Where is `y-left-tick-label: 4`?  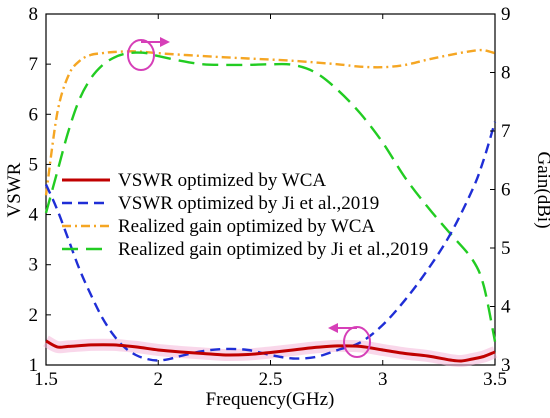
y-left-tick-label: 4 is located at coordinates (34, 215).